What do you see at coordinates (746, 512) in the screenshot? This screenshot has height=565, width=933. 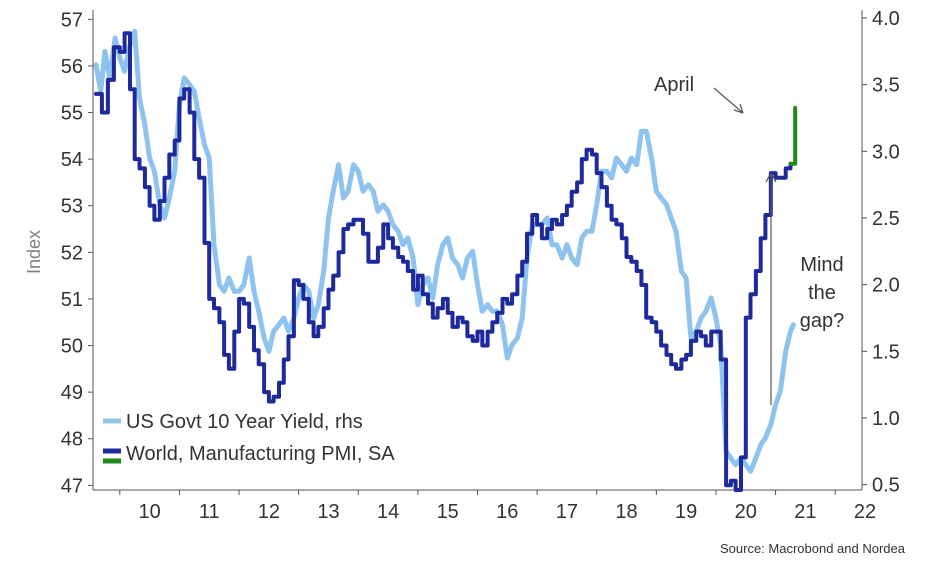 I see `x-tick-label: 20` at bounding box center [746, 512].